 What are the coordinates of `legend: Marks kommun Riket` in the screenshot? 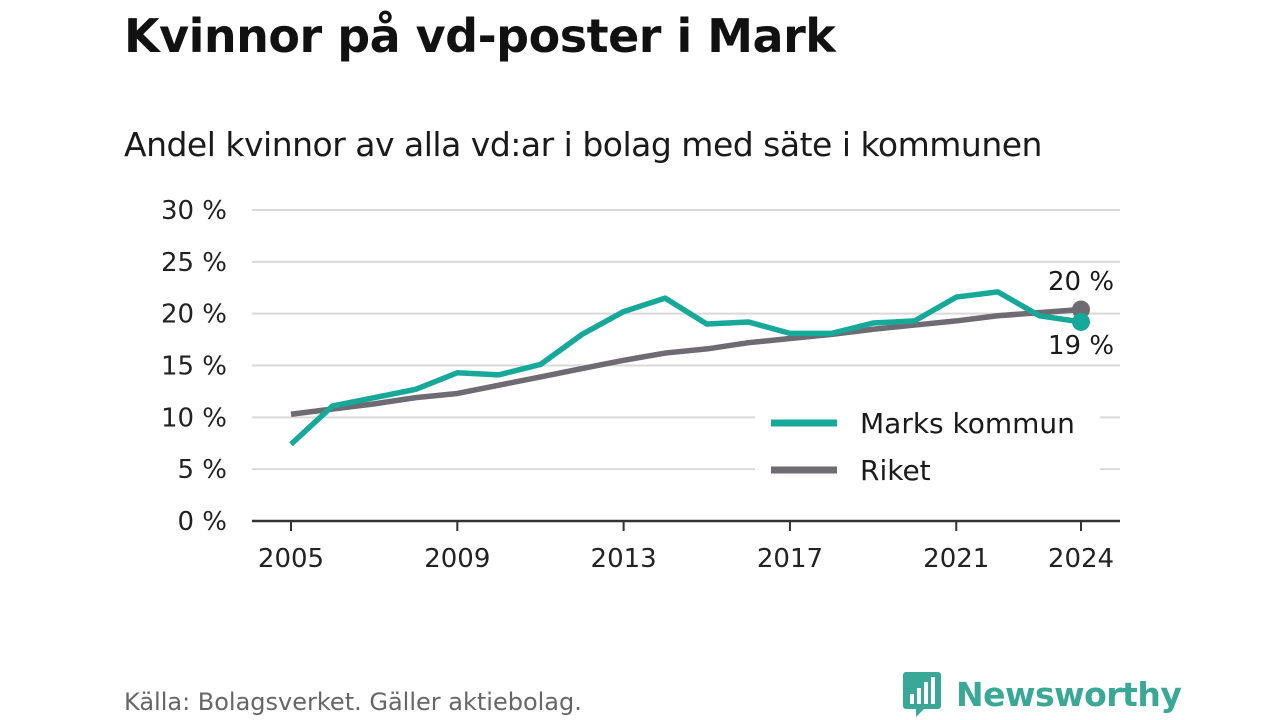 It's located at (927, 444).